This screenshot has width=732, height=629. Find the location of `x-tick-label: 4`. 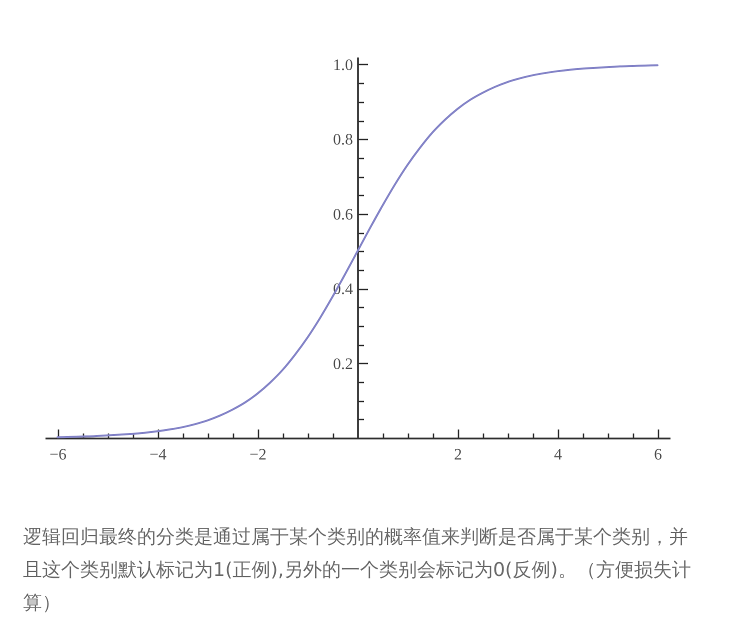

x-tick-label: 4 is located at coordinates (558, 455).